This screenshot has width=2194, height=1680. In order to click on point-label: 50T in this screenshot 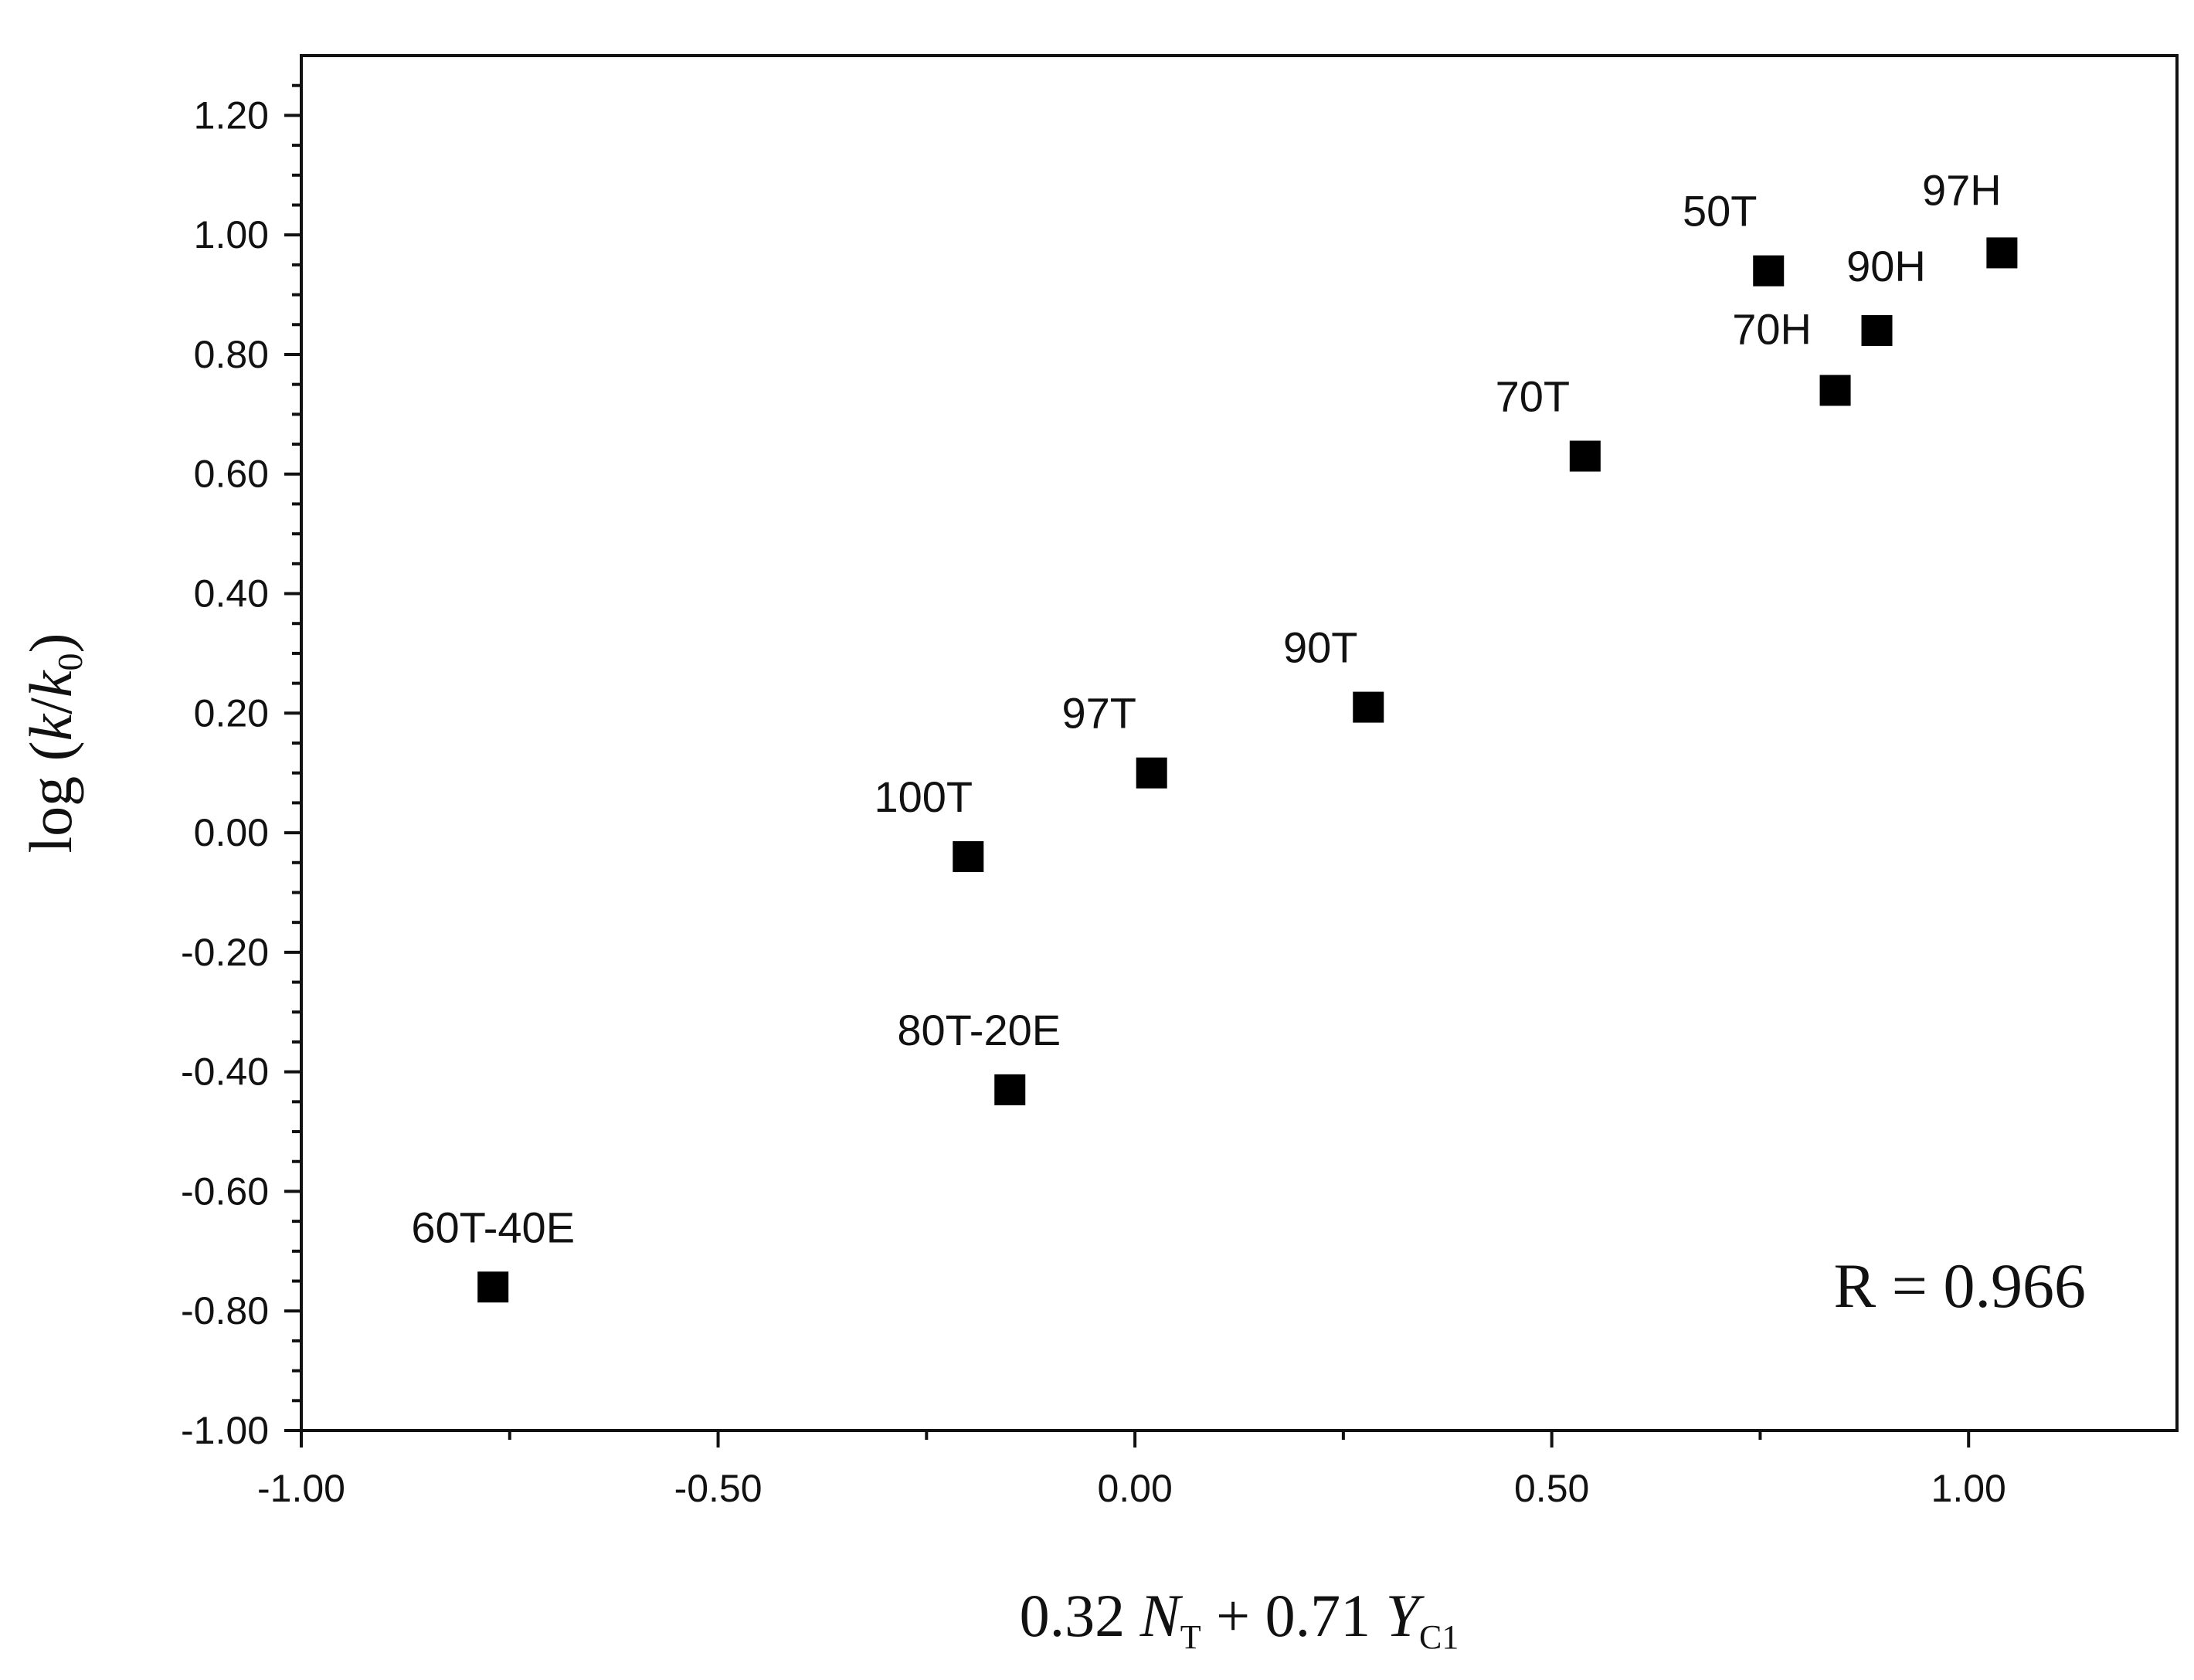, I will do `click(1720, 211)`.